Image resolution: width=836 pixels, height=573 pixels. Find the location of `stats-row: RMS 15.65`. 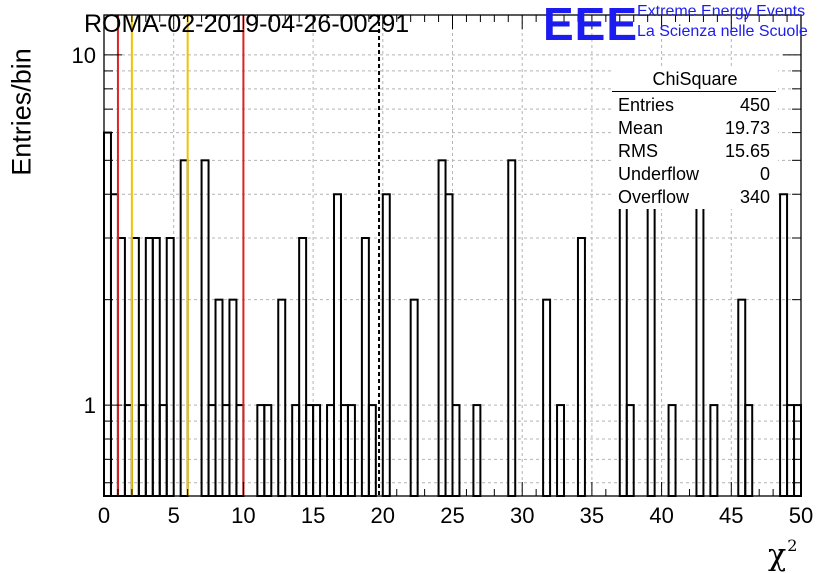

stats-row: RMS 15.65 is located at coordinates (695, 151).